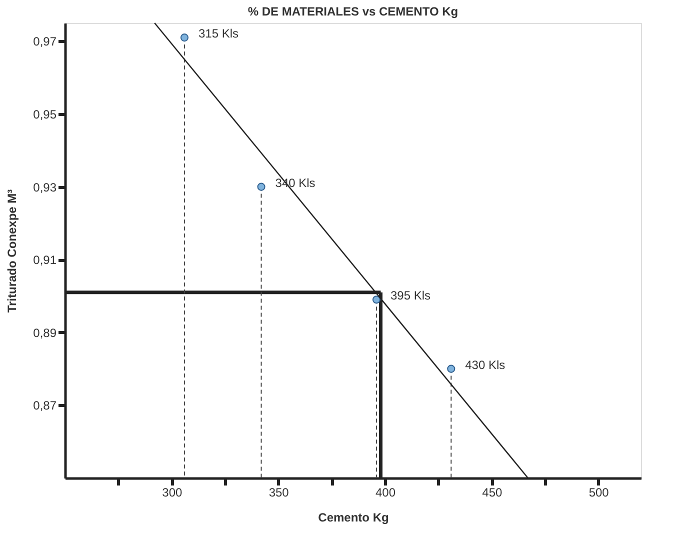 The image size is (676, 552). I want to click on x-axis-title: Cemento Kg, so click(353, 517).